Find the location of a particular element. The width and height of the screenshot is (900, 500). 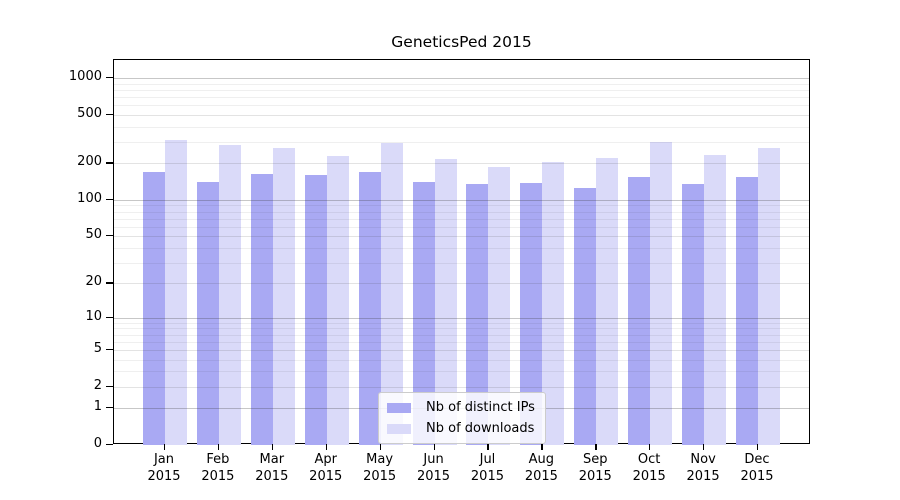

x-tick-month: Apr is located at coordinates (325, 459).